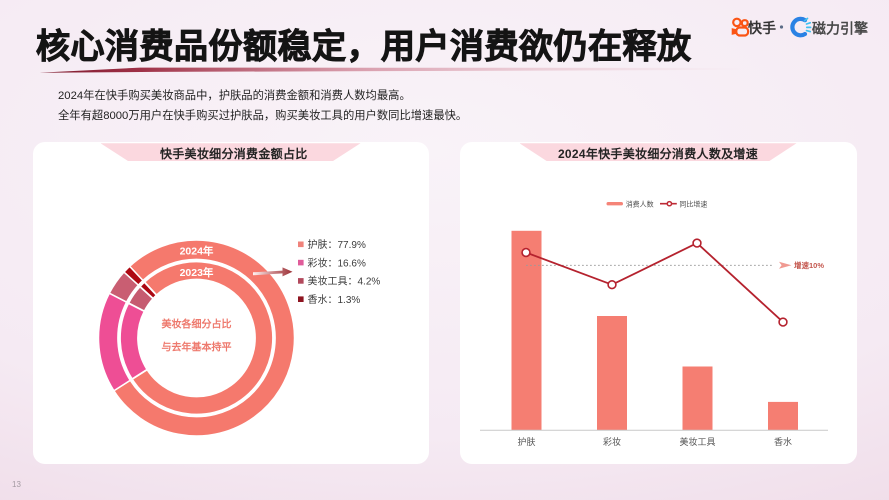  What do you see at coordinates (343, 281) in the screenshot?
I see `svg-text: 美妆工具：4.2%` at bounding box center [343, 281].